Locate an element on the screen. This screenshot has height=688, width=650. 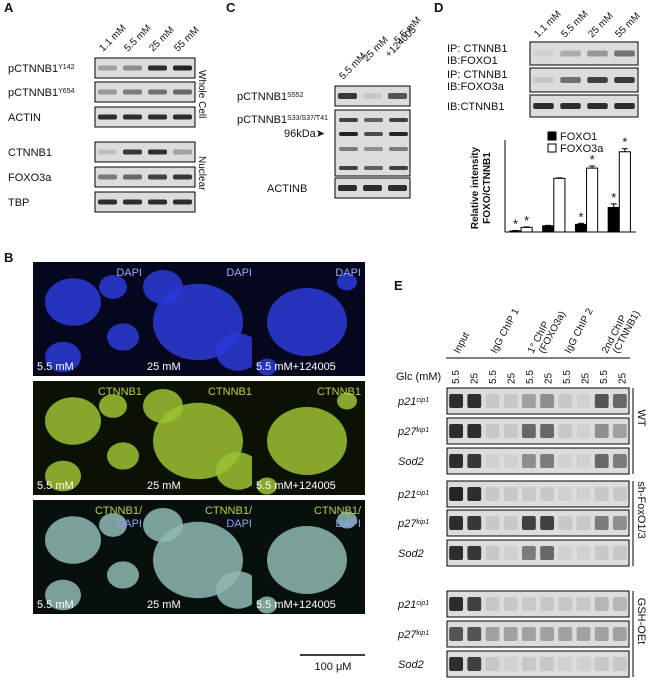
condition-label: 25 mM is located at coordinates (164, 486).